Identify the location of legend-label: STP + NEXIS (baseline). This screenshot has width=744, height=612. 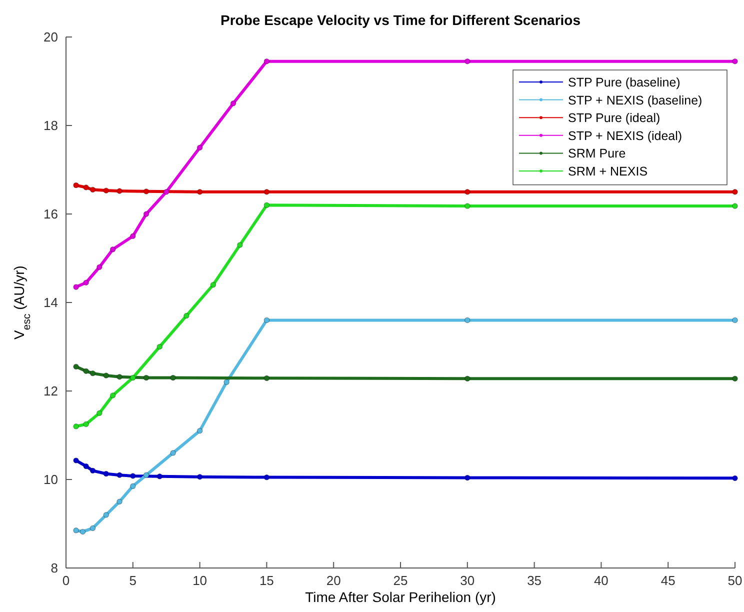
(635, 100).